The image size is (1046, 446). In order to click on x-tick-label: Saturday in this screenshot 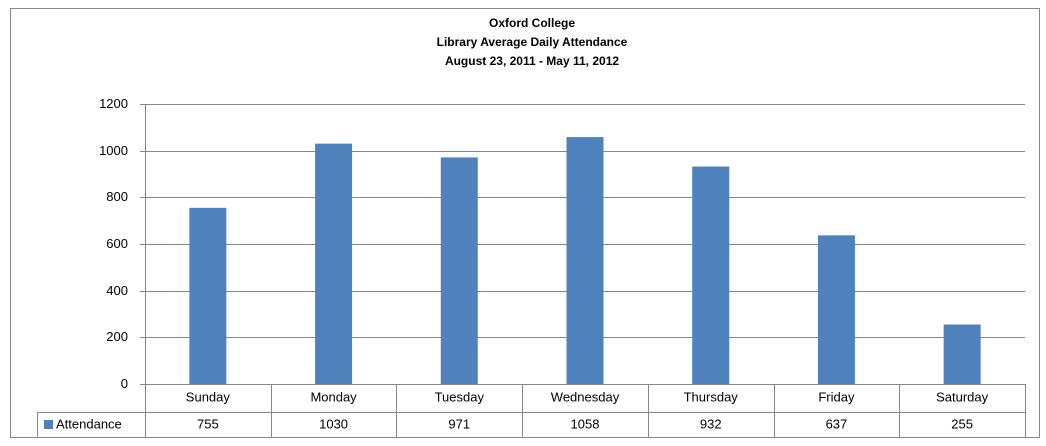, I will do `click(962, 396)`.